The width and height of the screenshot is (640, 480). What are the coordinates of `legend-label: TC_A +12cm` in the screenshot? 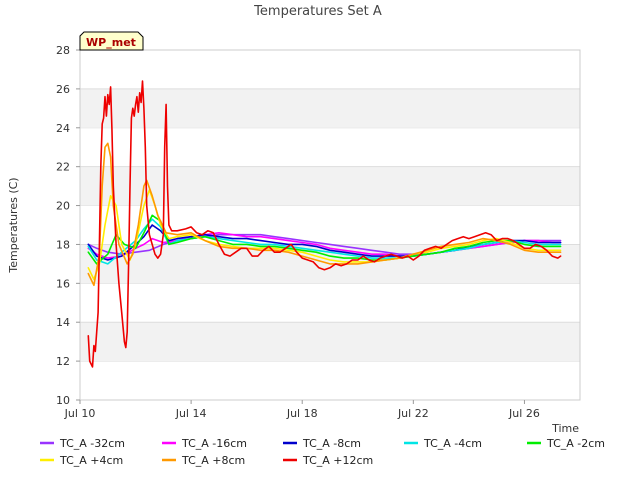 It's located at (337, 460).